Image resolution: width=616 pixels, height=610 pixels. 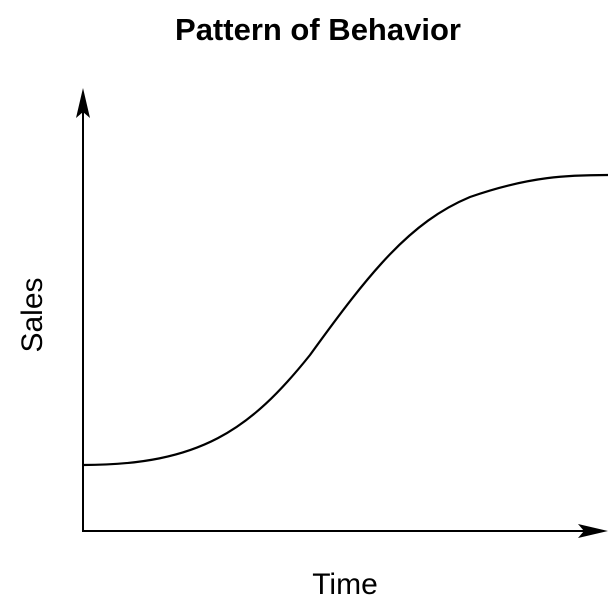 I want to click on x-axis-arrow, so click(x=593, y=531).